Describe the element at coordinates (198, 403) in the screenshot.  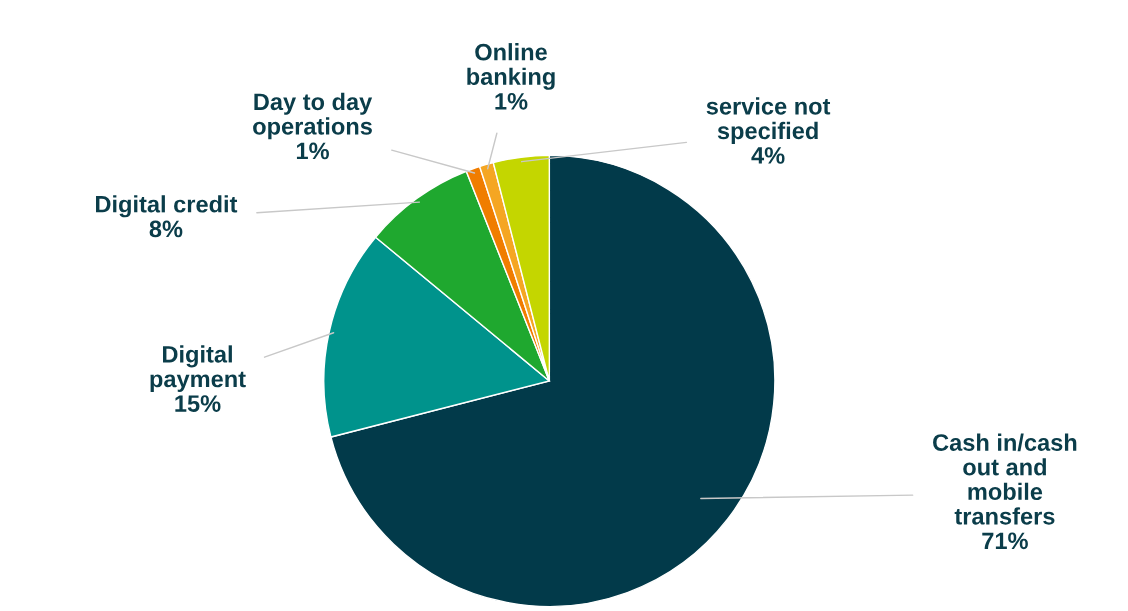
I see `data-label: 15%` at that location.